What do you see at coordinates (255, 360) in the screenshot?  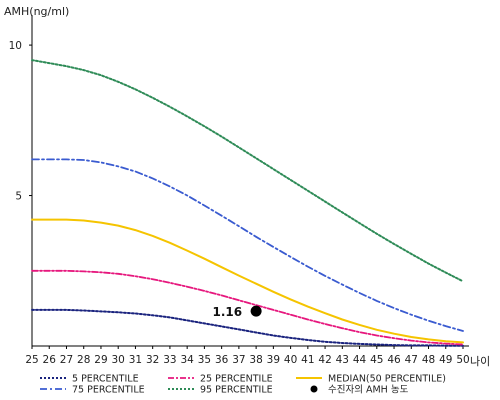 I see `x-tick-label: 38` at bounding box center [255, 360].